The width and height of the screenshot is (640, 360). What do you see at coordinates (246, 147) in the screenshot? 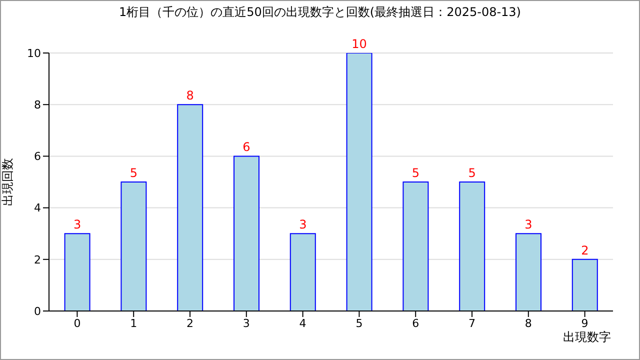
I see `data-label: 6` at bounding box center [246, 147].